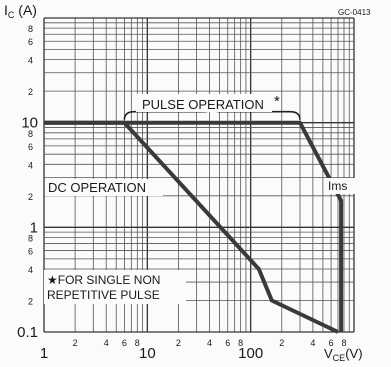 This screenshot has height=367, width=391. Describe the element at coordinates (29, 123) in the screenshot. I see `y-tick-label: 10` at that location.